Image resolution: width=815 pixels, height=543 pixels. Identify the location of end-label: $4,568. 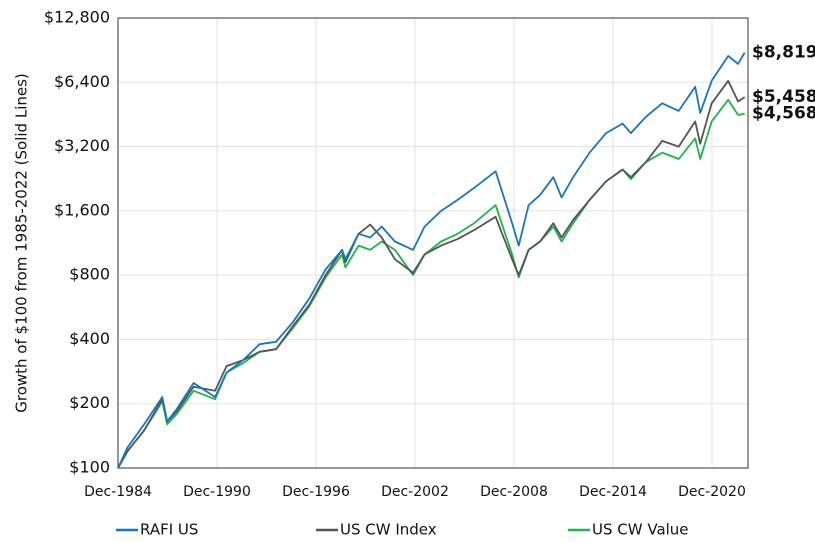
(783, 114).